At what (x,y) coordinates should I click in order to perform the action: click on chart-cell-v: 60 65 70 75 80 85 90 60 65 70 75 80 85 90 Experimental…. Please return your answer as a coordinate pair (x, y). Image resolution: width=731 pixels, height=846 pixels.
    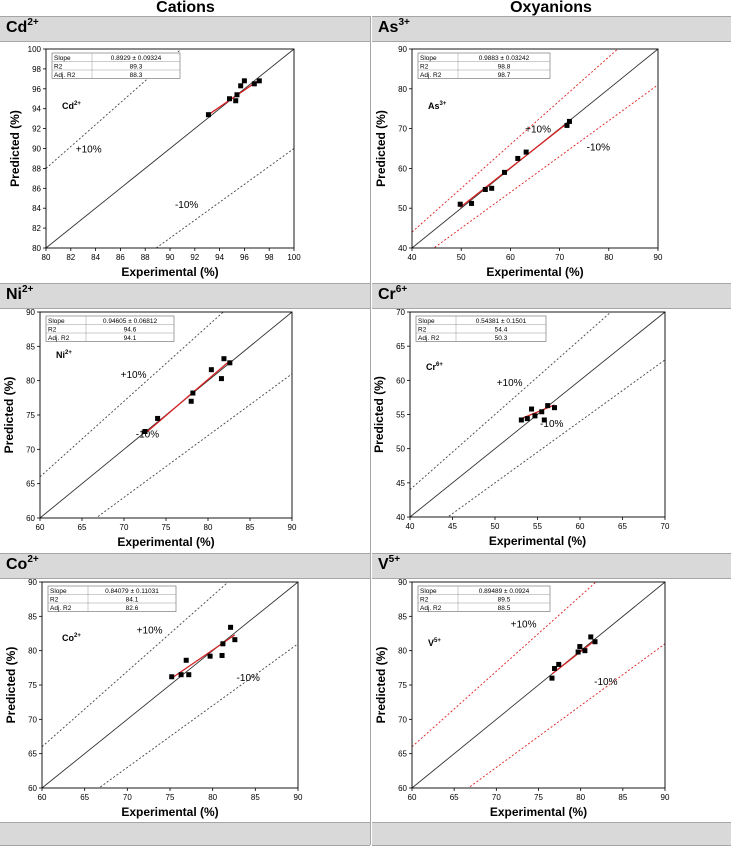
    Looking at the image, I should click on (551, 699).